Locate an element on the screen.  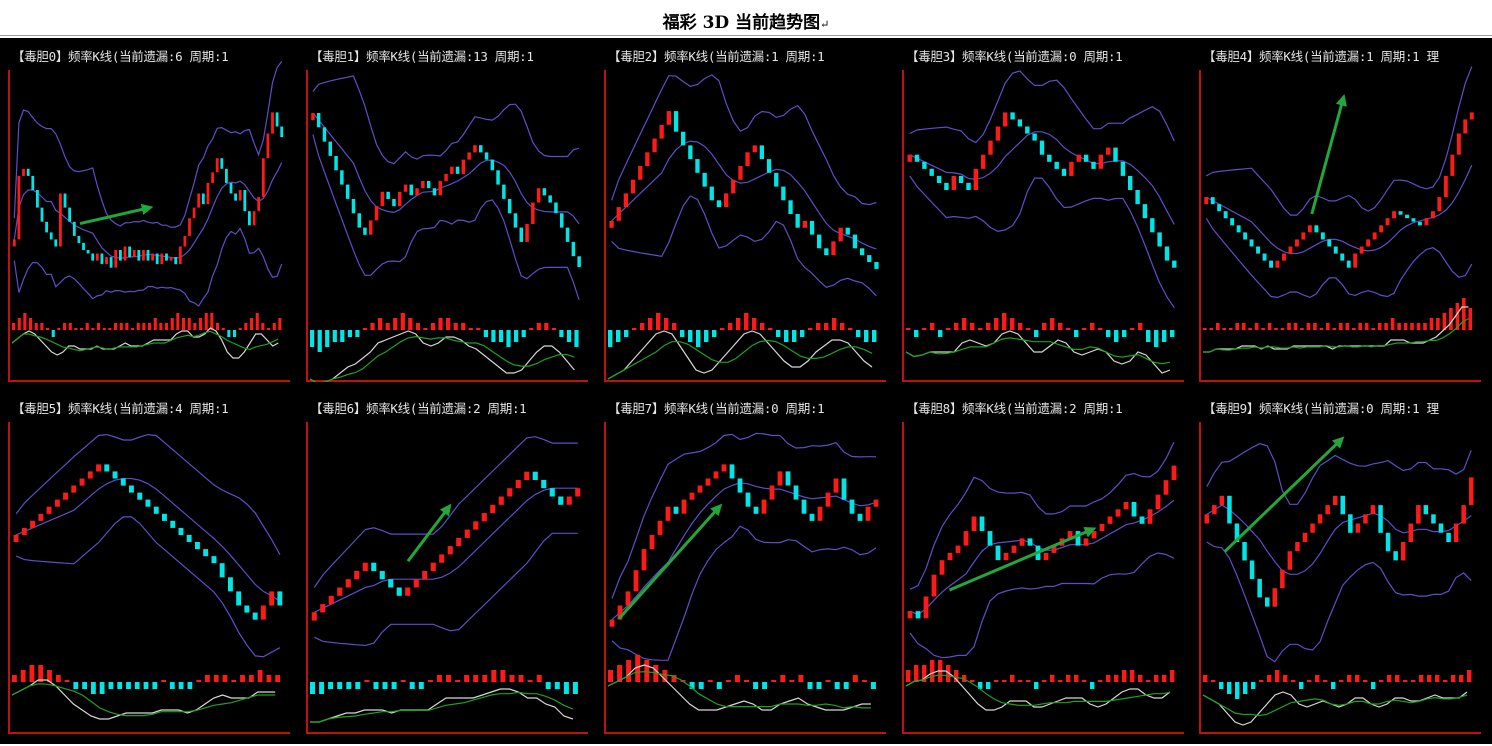
trend-chart-panel-7: 【毒胆7】频率K线(当前遗漏:0 周期:1 is located at coordinates (745, 564).